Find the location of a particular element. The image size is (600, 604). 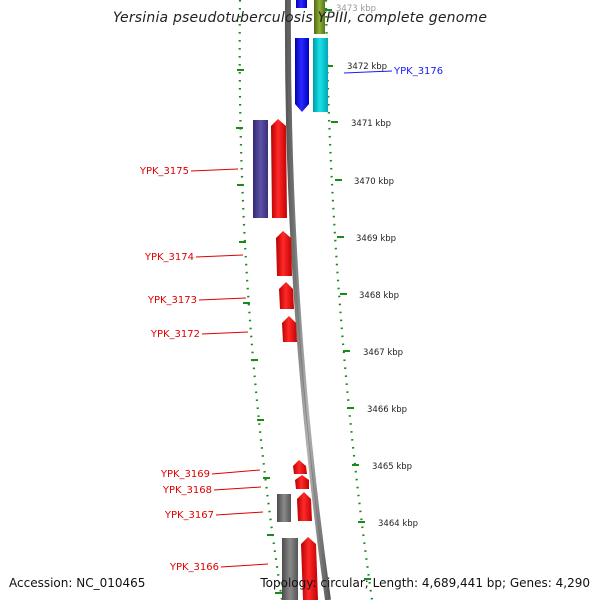

feature-ypk3166-arrow is located at coordinates (309, 568).